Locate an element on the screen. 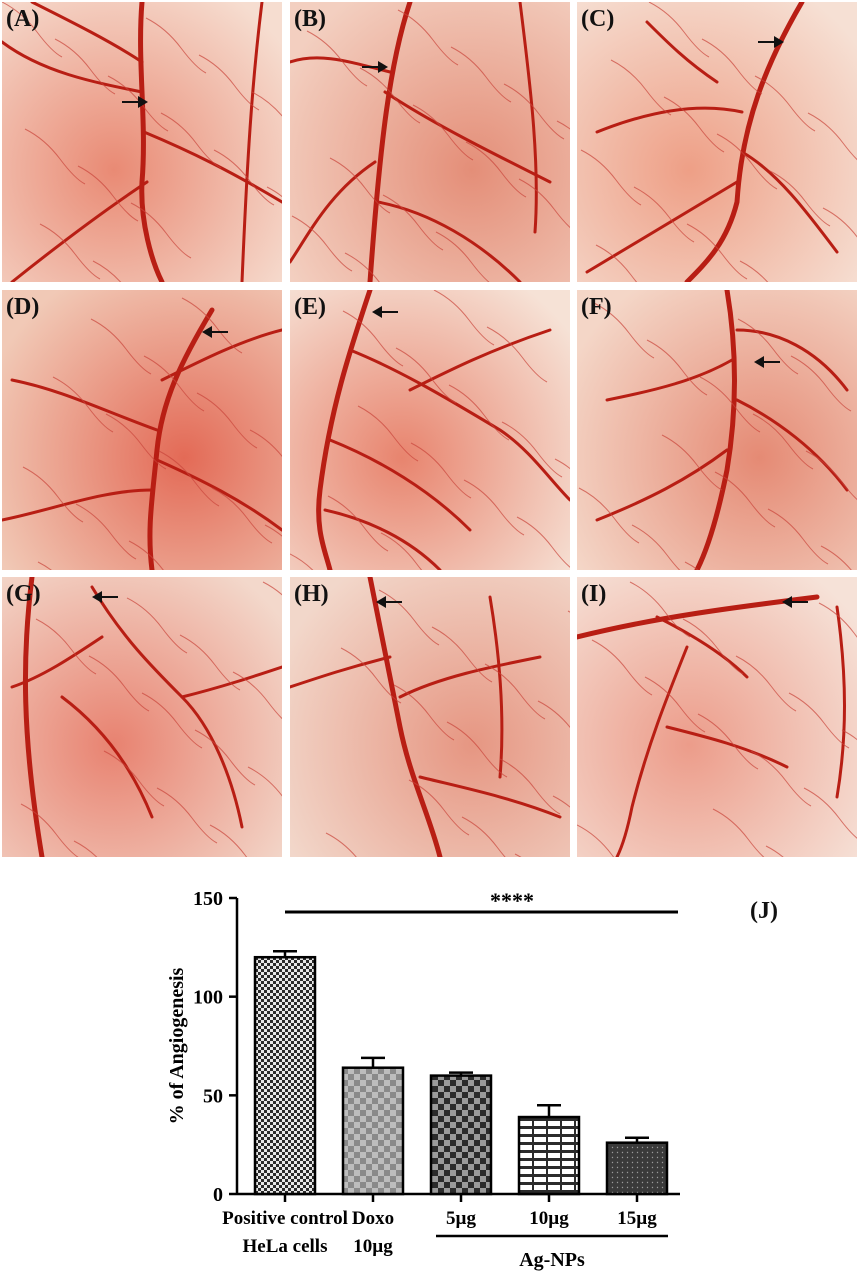 The width and height of the screenshot is (858, 1277). panel-label-e: (E) is located at coordinates (310, 307).